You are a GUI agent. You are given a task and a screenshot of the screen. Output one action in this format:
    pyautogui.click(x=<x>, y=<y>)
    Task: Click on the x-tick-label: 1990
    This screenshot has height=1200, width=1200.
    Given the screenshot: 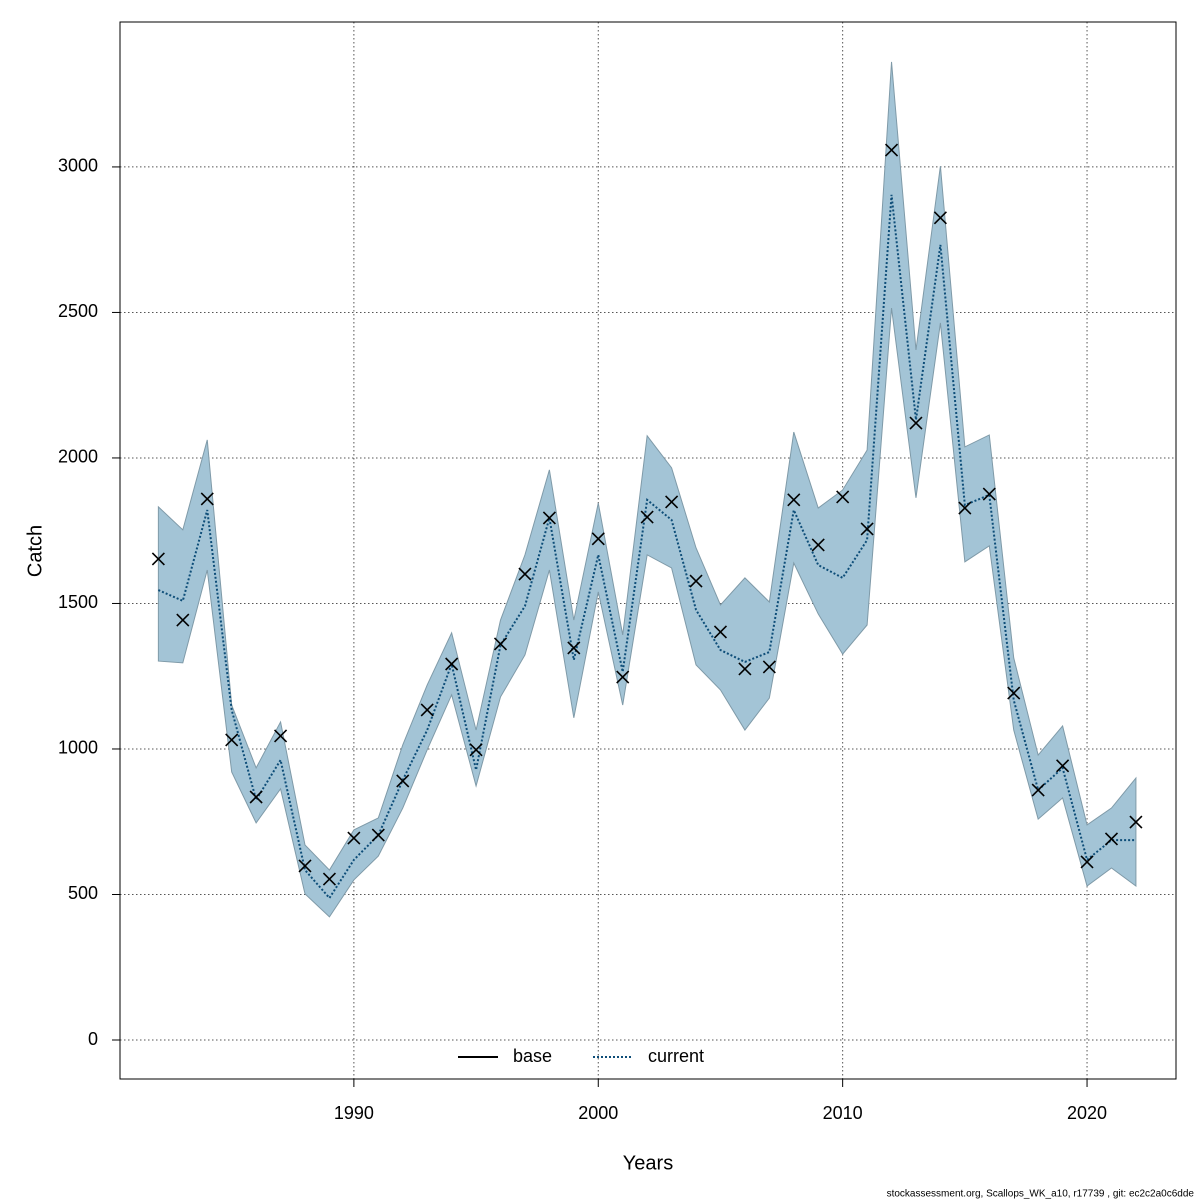 What is the action you would take?
    pyautogui.click(x=354, y=1113)
    